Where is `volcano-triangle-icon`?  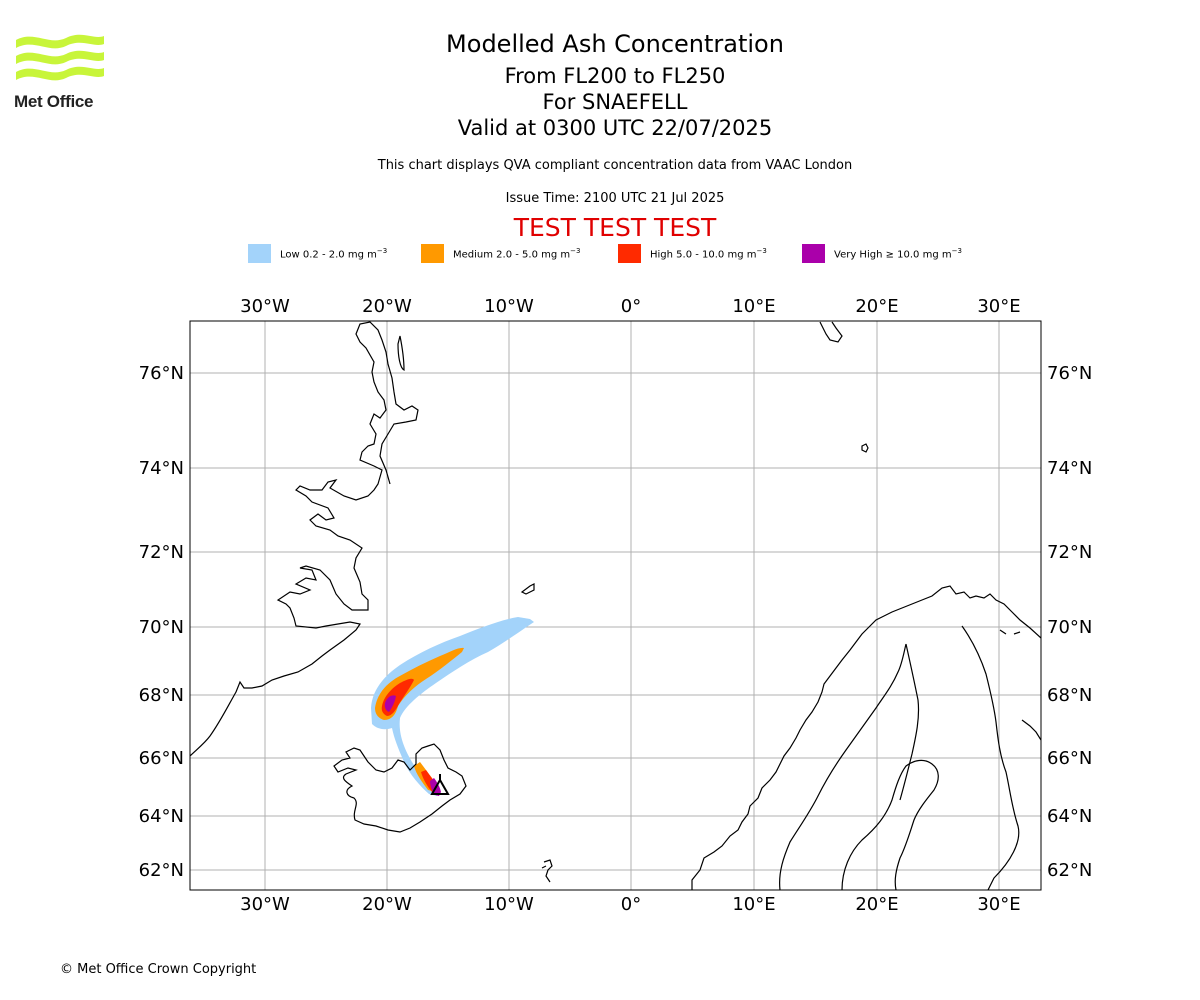
volcano-triangle-icon is located at coordinates (440, 784).